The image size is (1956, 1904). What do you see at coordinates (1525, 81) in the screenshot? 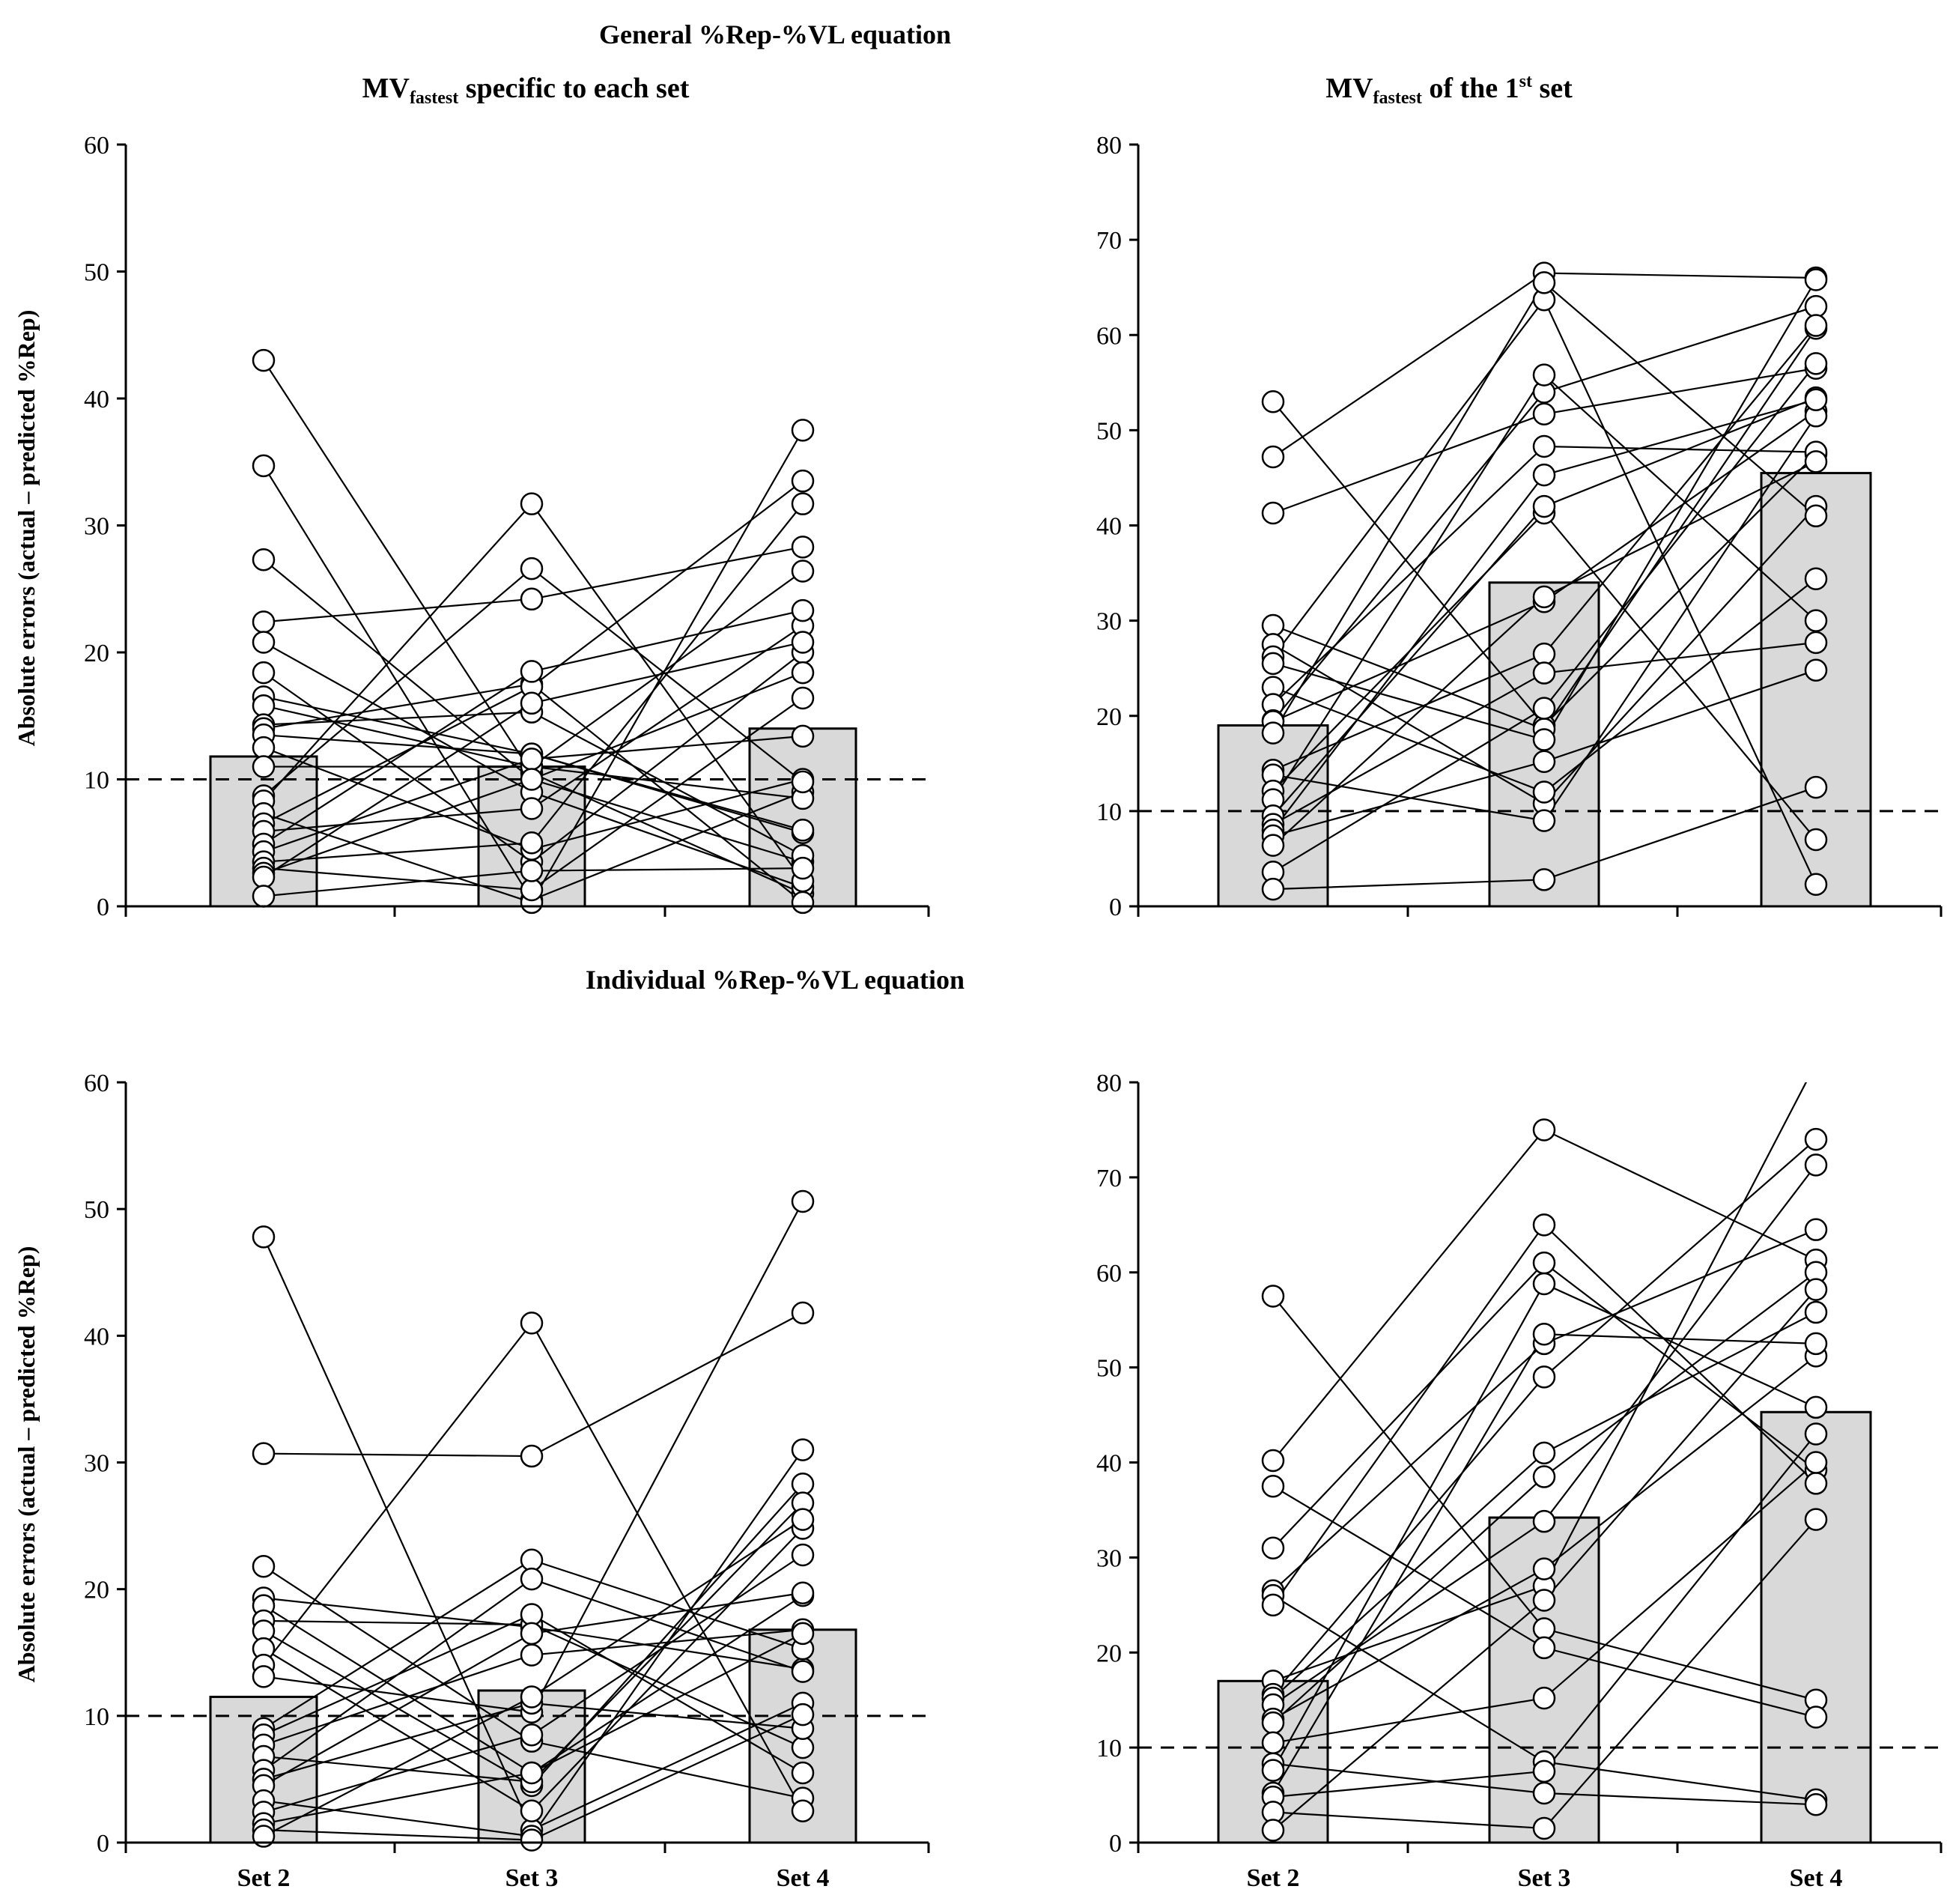
I see `panel-title-first-set-superscript: st` at bounding box center [1525, 81].